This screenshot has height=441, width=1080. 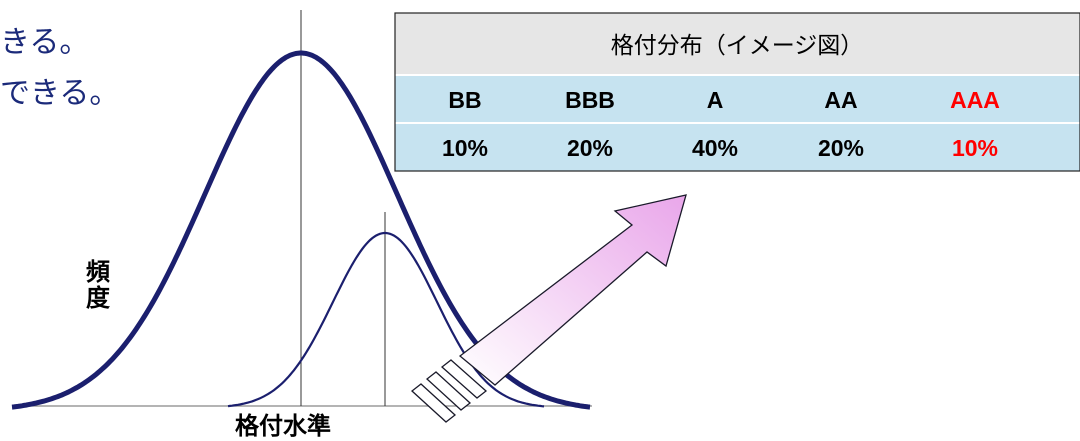 What do you see at coordinates (841, 148) in the screenshot?
I see `share-cell-aa: 20%` at bounding box center [841, 148].